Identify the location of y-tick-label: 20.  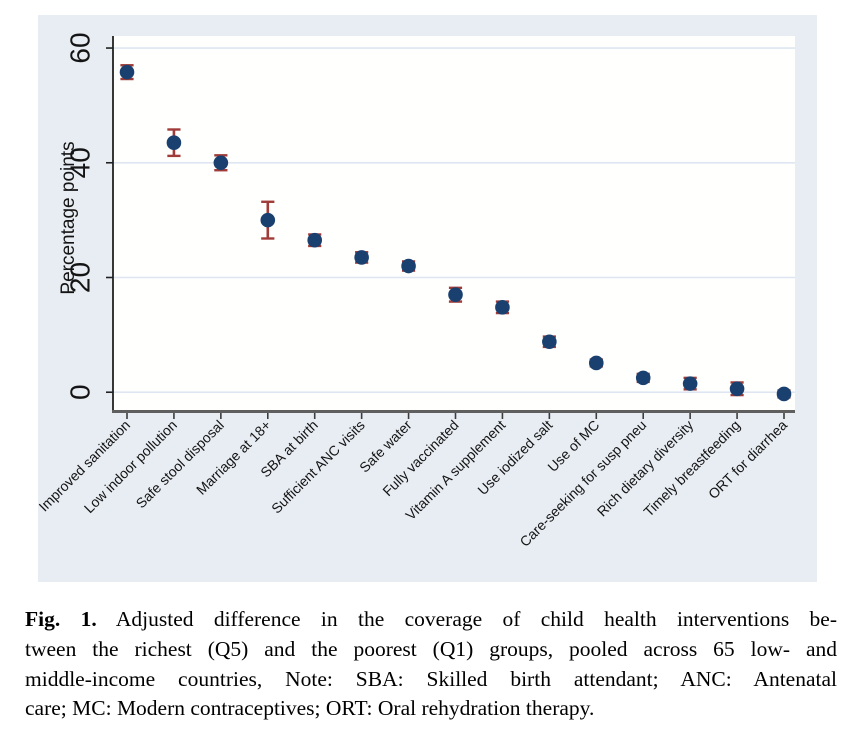
(80, 277).